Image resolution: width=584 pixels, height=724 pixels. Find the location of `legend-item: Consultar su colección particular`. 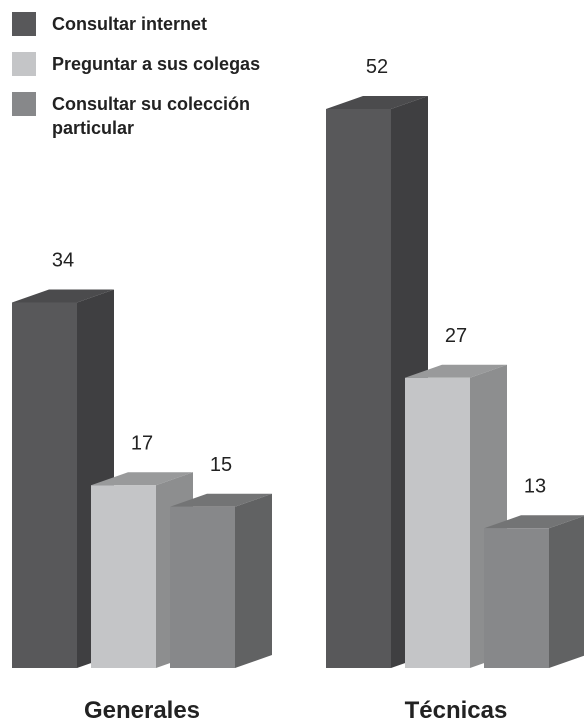

legend-item: Consultar su colección particular is located at coordinates (162, 116).